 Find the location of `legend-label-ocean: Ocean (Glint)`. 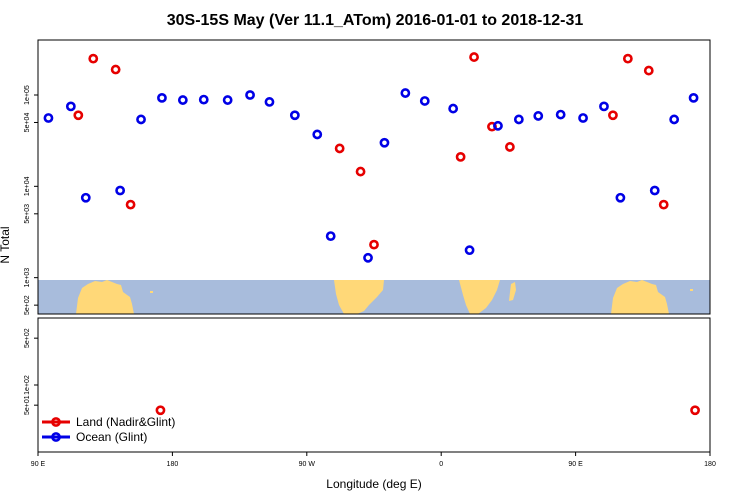

legend-label-ocean: Ocean (Glint) is located at coordinates (111, 437).